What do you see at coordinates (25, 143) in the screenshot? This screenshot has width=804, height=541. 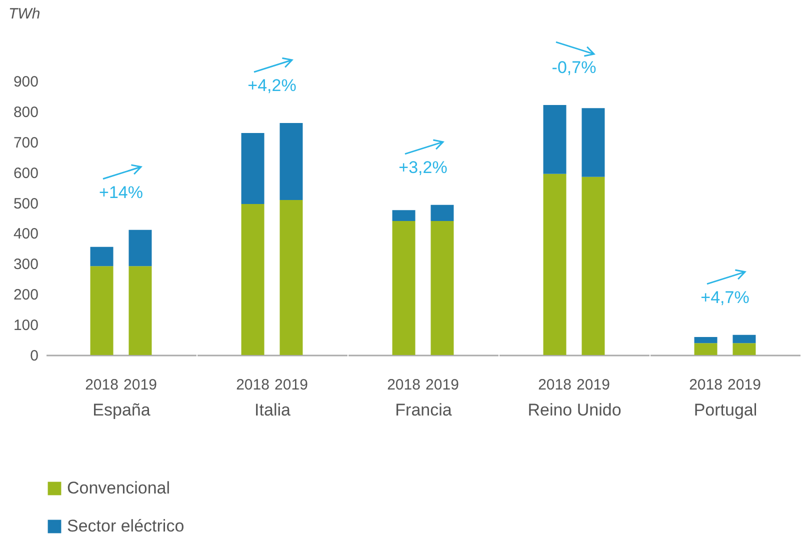 I see `y-tick-label: 700` at bounding box center [25, 143].